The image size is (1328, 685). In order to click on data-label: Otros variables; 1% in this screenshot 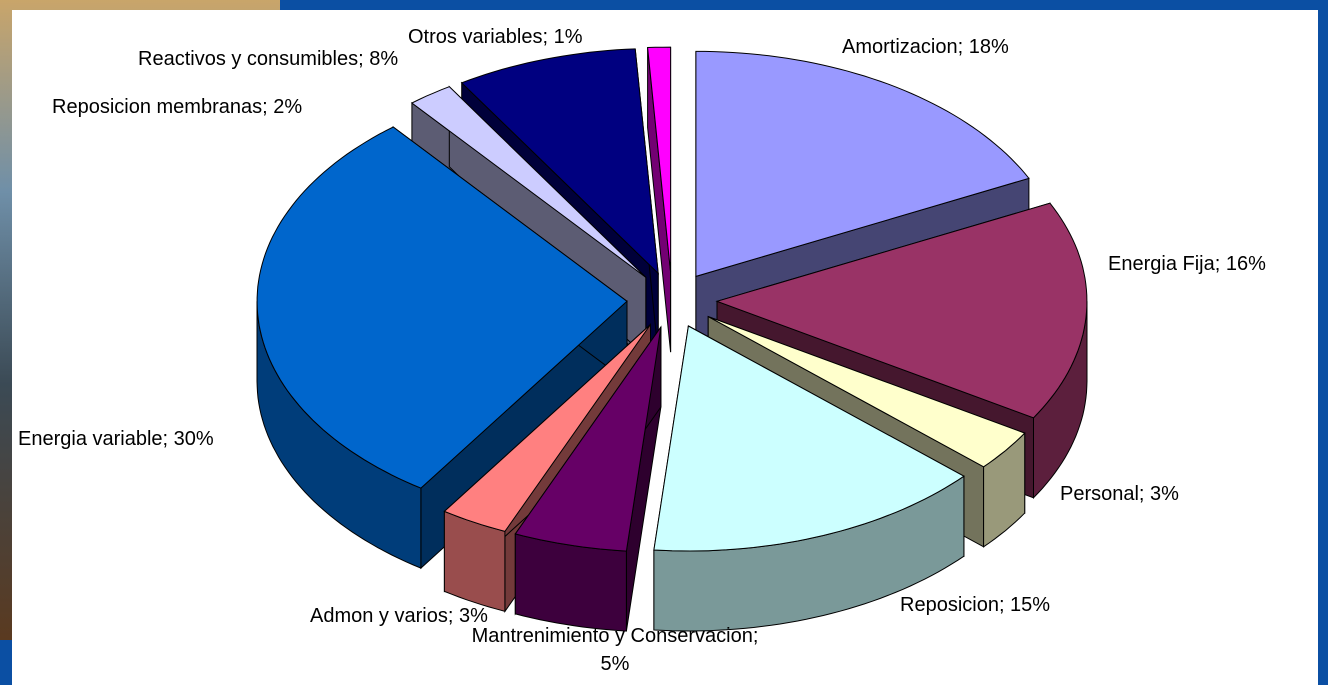, I will do `click(495, 37)`.